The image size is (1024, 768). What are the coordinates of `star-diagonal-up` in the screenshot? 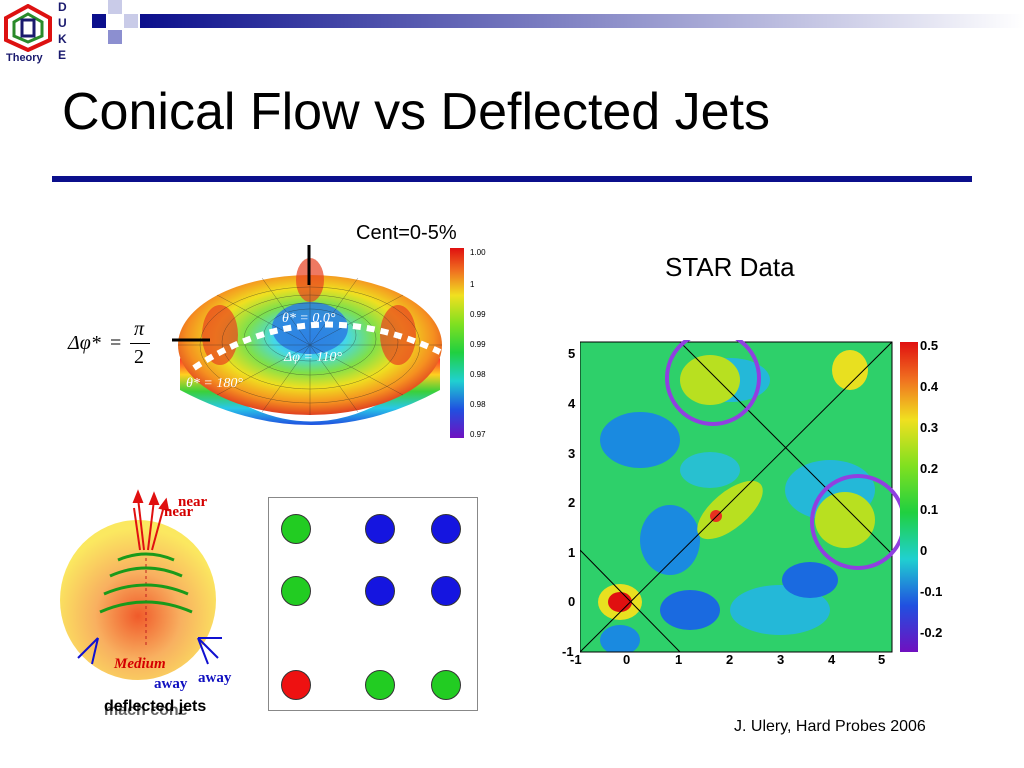 It's located at (736, 497).